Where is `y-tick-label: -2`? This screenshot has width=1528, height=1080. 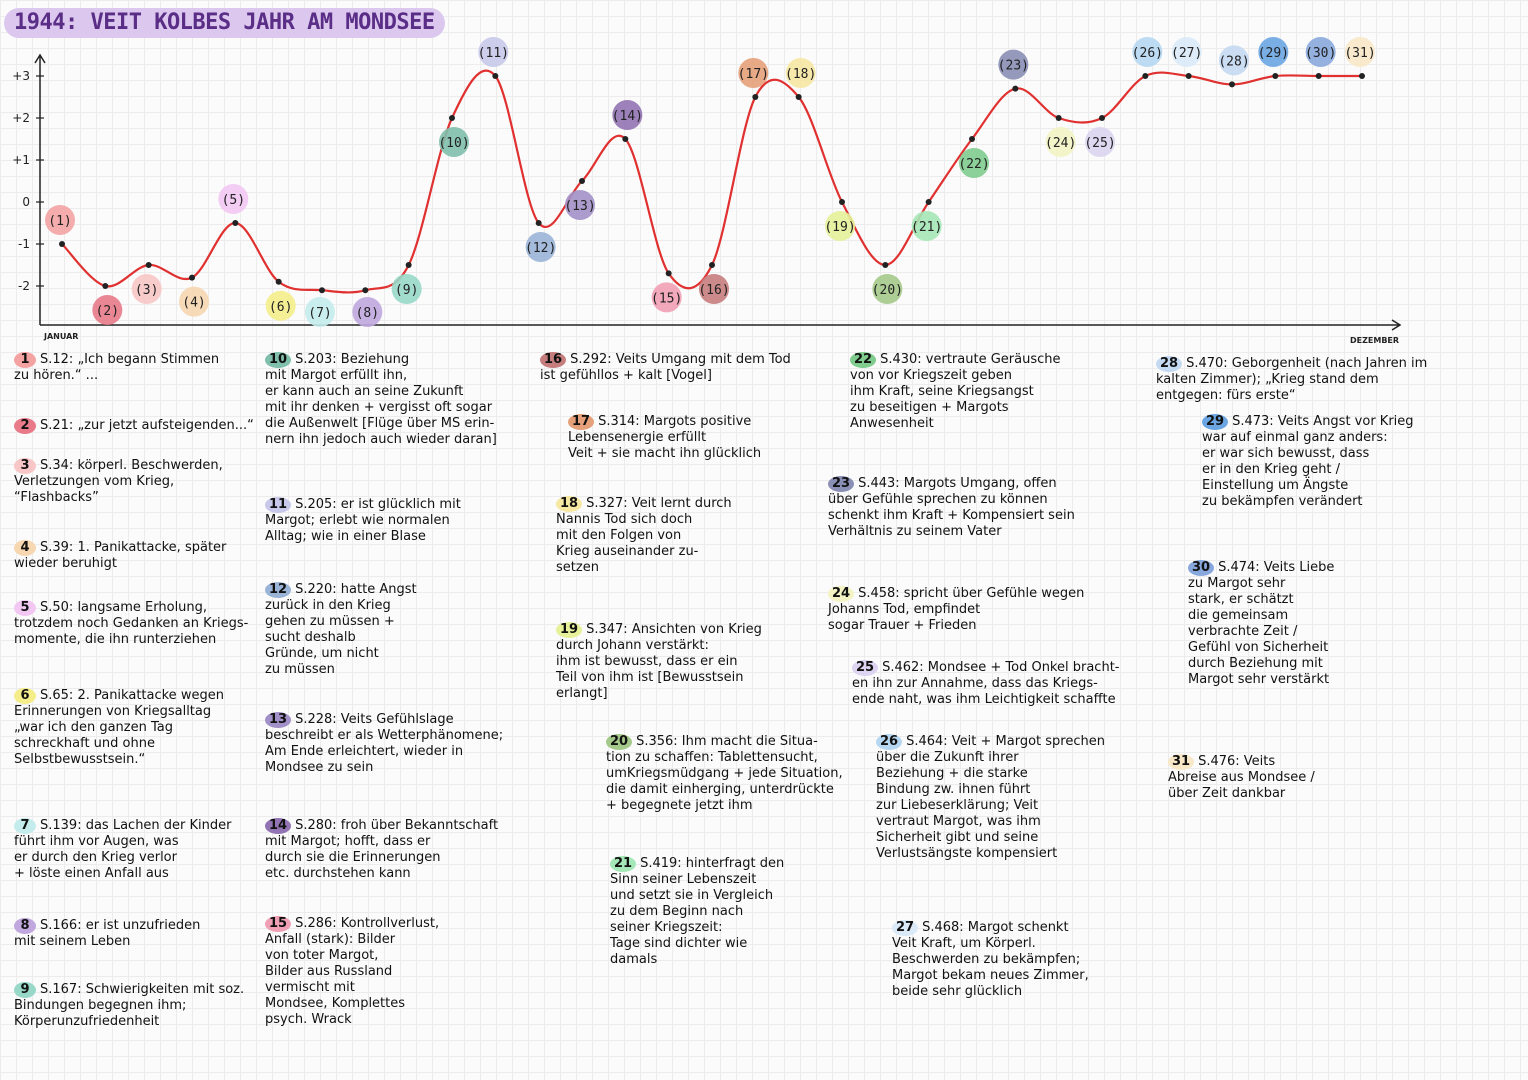
y-tick-label: -2 is located at coordinates (24, 286).